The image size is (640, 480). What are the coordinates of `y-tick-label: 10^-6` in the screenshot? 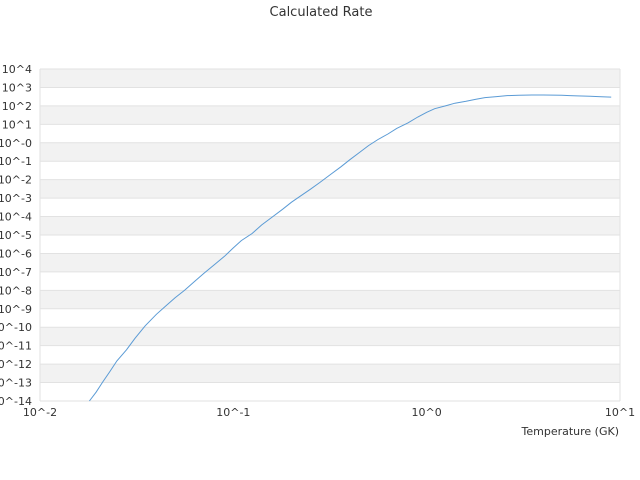 It's located at (16, 253).